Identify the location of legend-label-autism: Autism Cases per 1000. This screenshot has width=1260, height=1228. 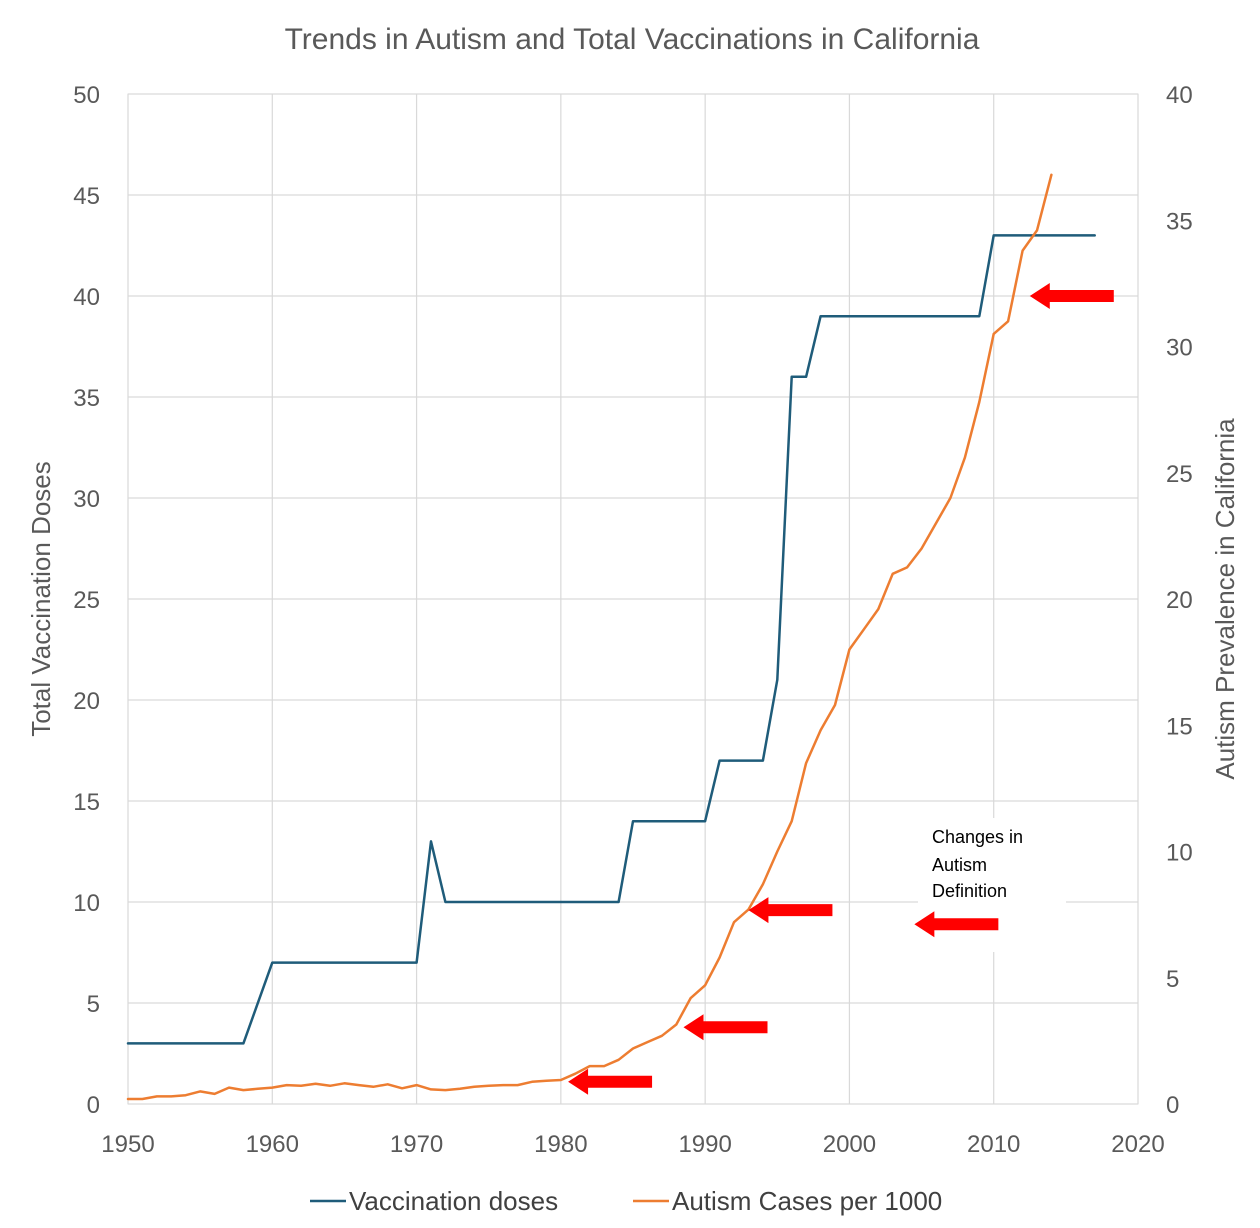
(807, 1201).